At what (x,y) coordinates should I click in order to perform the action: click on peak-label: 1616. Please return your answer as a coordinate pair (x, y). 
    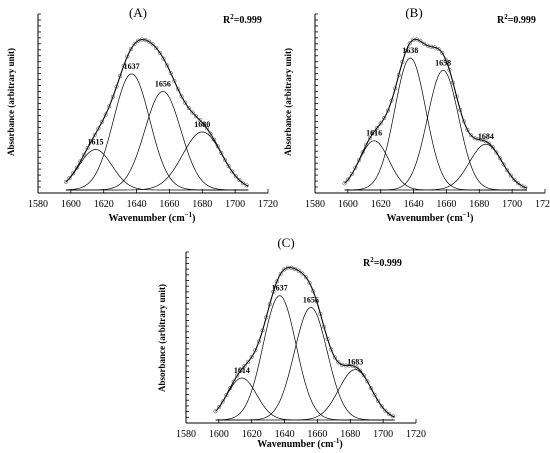
    Looking at the image, I should click on (374, 133).